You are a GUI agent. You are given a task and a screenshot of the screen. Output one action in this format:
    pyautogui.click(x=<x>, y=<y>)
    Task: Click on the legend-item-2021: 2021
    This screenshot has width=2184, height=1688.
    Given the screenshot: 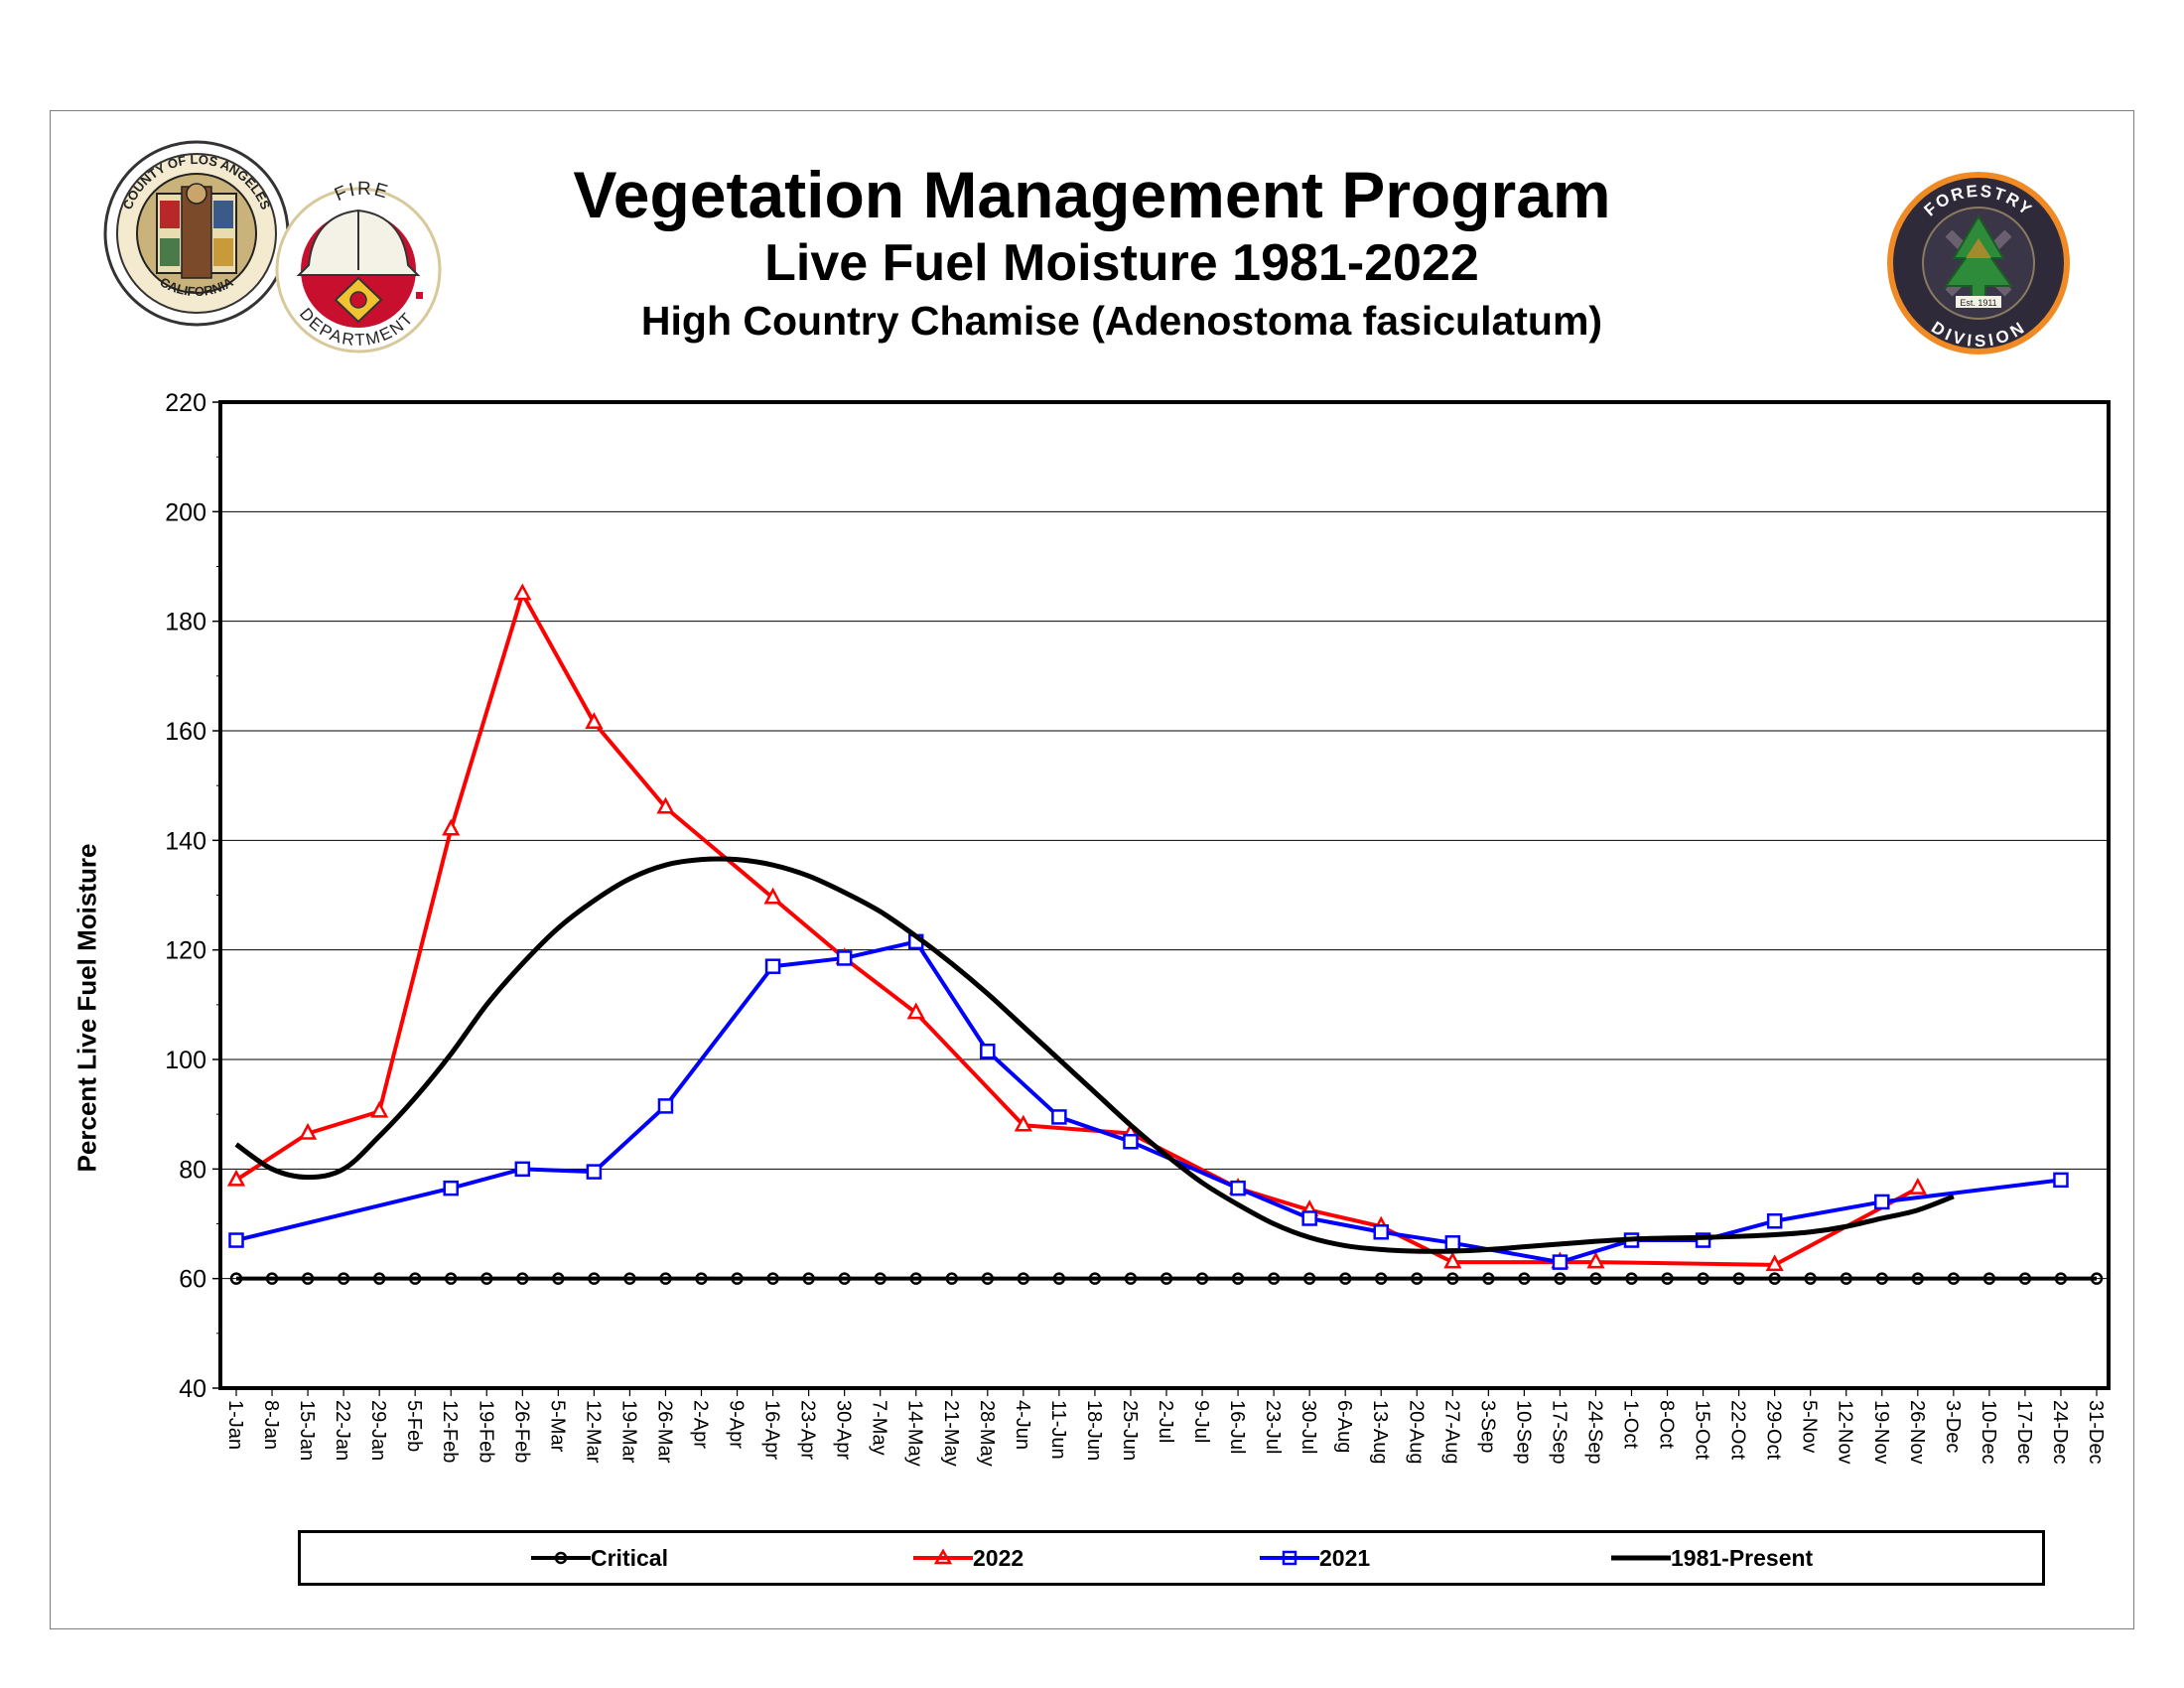 What is the action you would take?
    pyautogui.click(x=1315, y=1558)
    